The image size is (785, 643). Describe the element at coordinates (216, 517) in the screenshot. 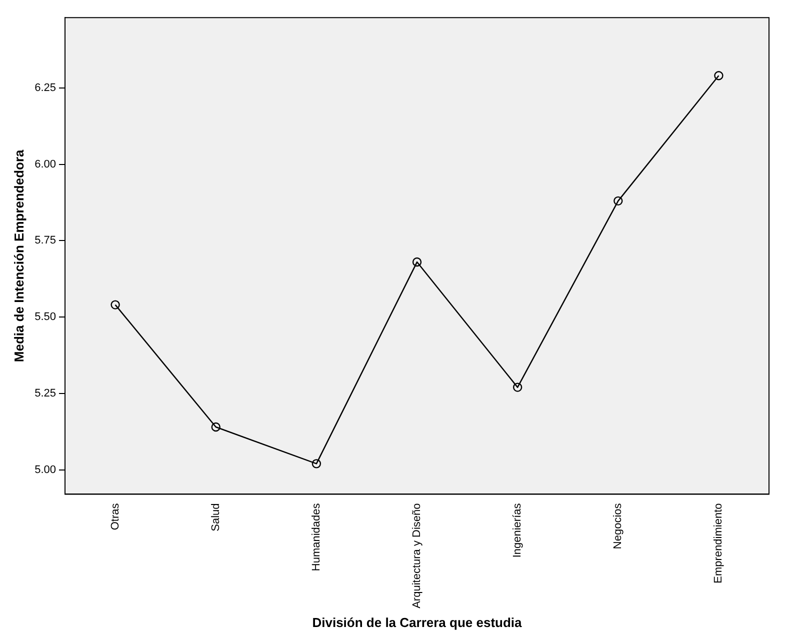

I see `x-tick-label: Salud` at that location.